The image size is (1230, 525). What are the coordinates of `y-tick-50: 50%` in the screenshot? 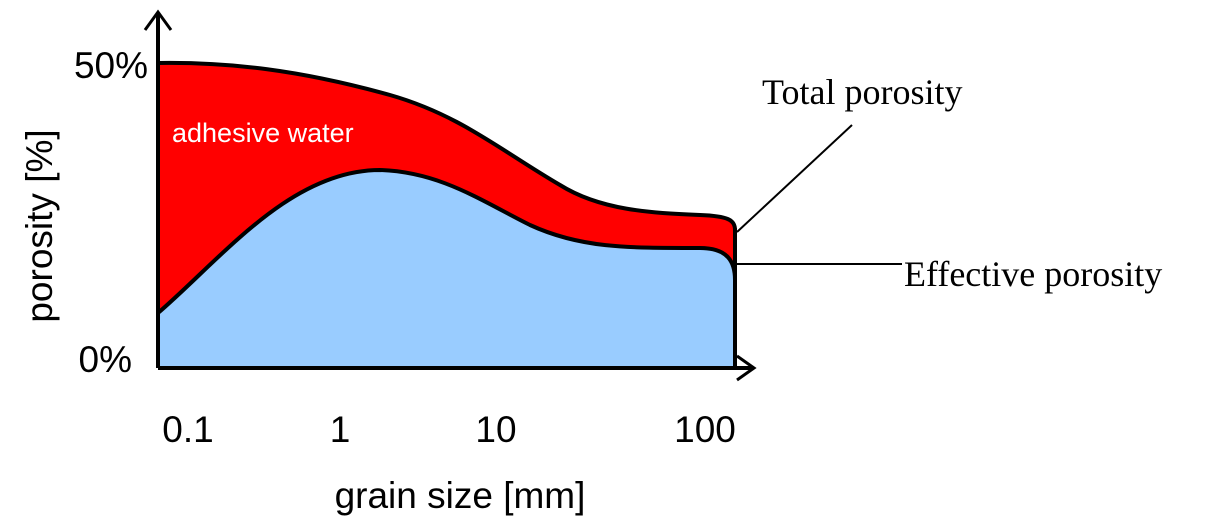 It's located at (111, 65).